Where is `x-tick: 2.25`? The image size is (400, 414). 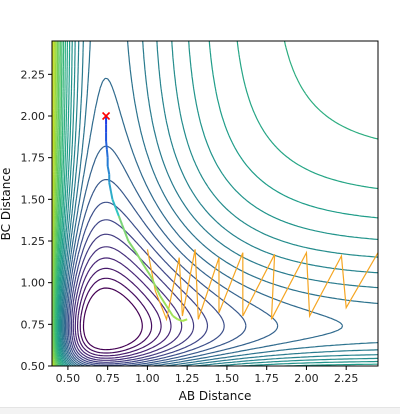
x-tick: 2.25 is located at coordinates (346, 375).